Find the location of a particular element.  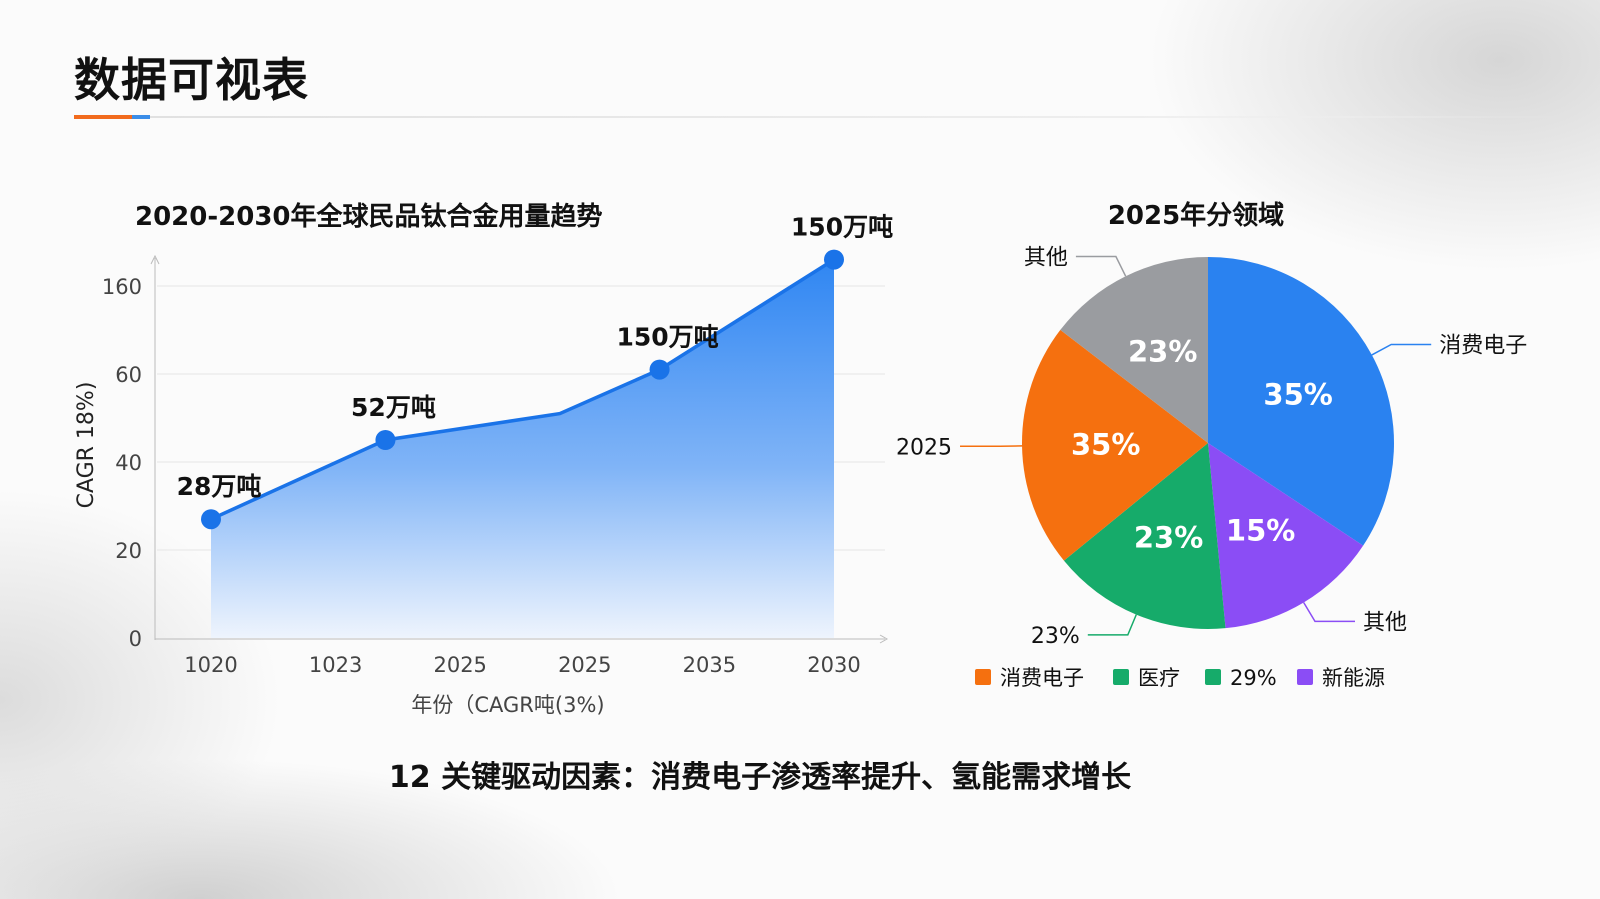

line-chart-title: 2020-2030年全球民品钛合金用量趋势 is located at coordinates (369, 216).